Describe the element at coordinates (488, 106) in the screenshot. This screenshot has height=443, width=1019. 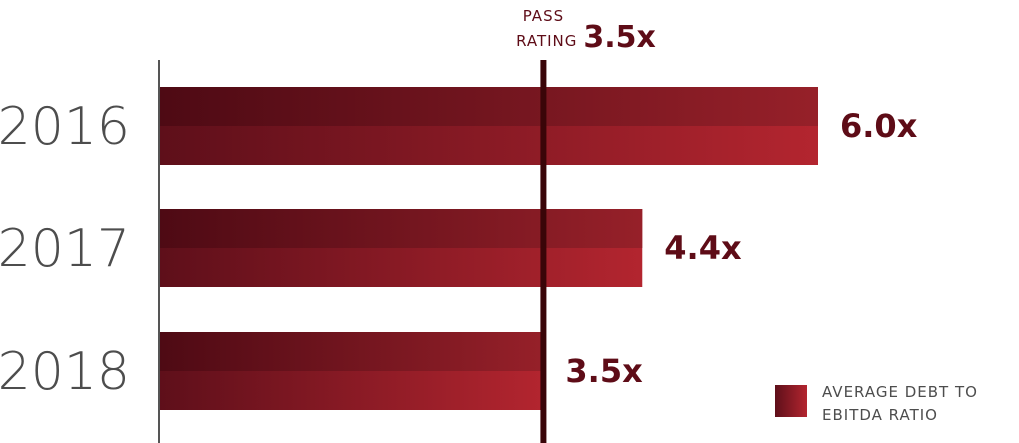
I see `bar-2016-shade` at that location.